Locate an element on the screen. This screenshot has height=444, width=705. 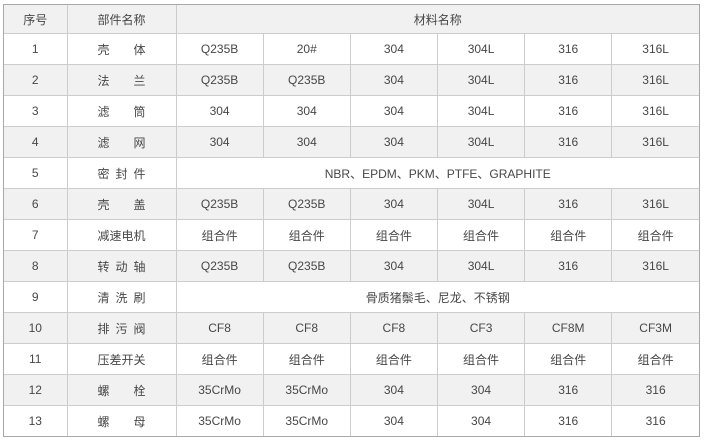
row-number-cell: 4 is located at coordinates (36, 142).